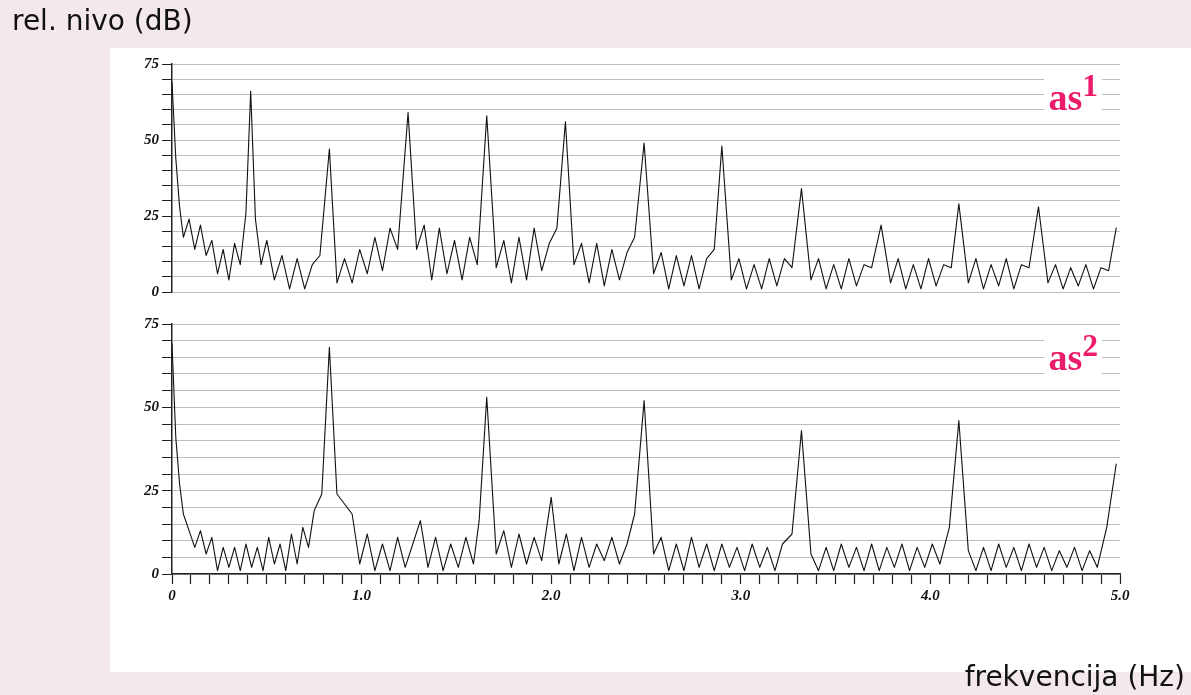 Image resolution: width=1191 pixels, height=695 pixels. I want to click on x-tick-label: 5.0, so click(1120, 594).